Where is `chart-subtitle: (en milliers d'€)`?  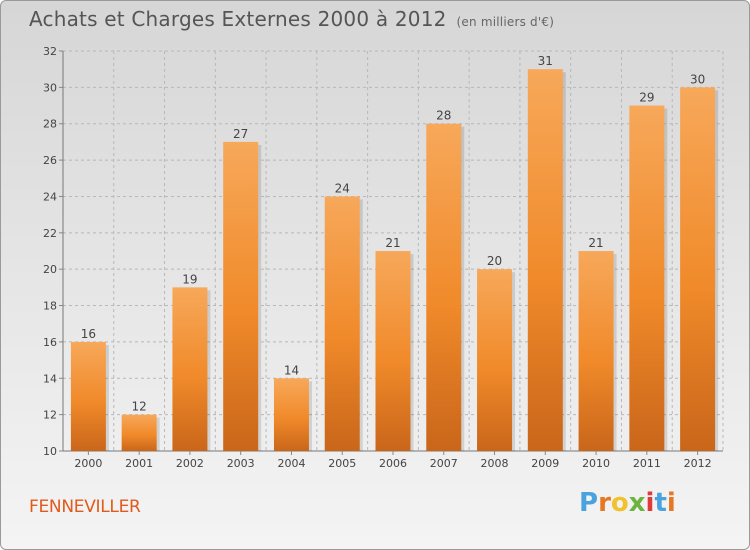 chart-subtitle: (en milliers d'€) is located at coordinates (505, 22).